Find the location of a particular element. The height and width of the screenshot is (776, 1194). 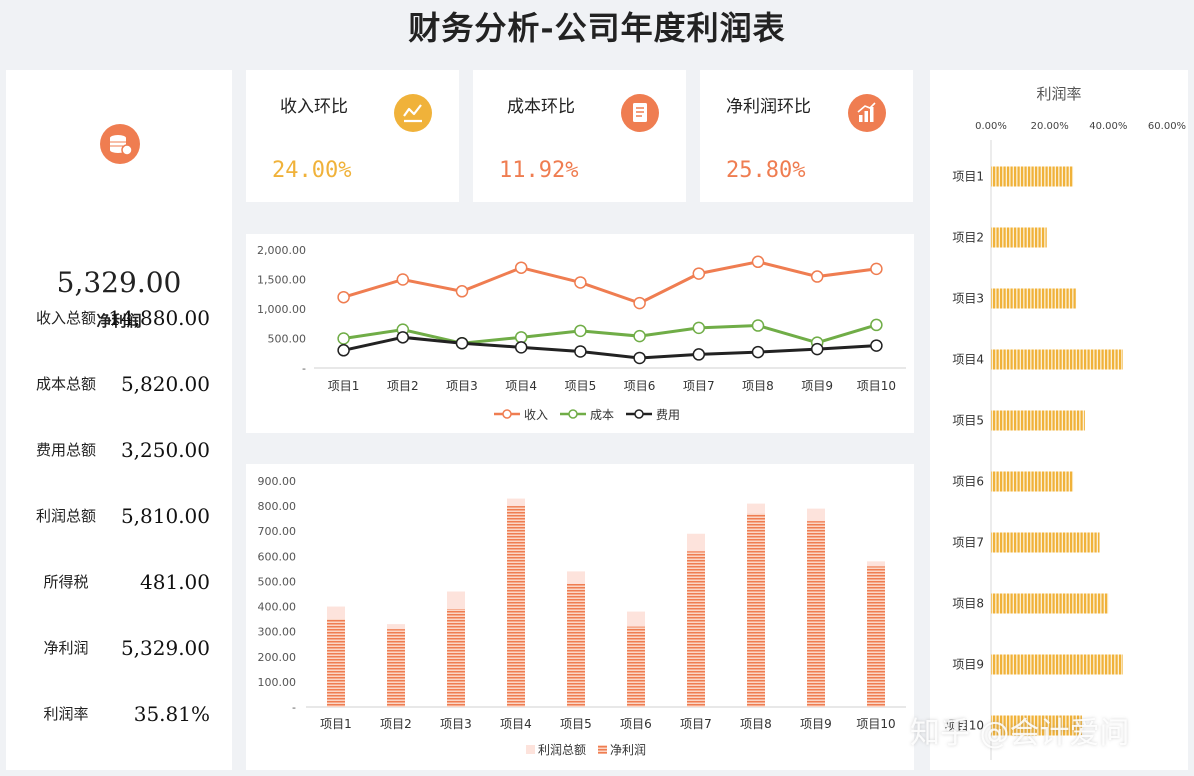

summary-value: 3,250.00 is located at coordinates (165, 450).